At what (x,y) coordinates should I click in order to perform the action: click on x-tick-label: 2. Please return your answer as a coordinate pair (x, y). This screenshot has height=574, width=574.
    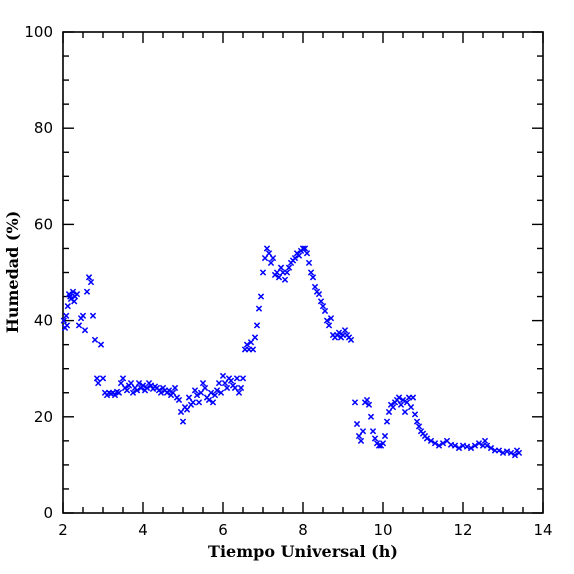
    Looking at the image, I should click on (63, 530).